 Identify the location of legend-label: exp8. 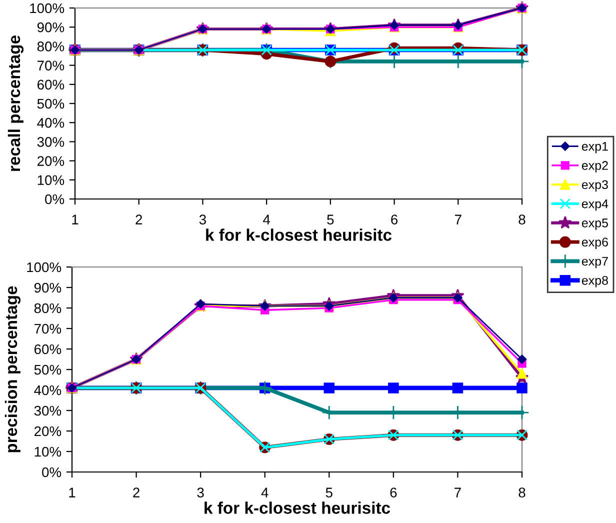
(595, 282).